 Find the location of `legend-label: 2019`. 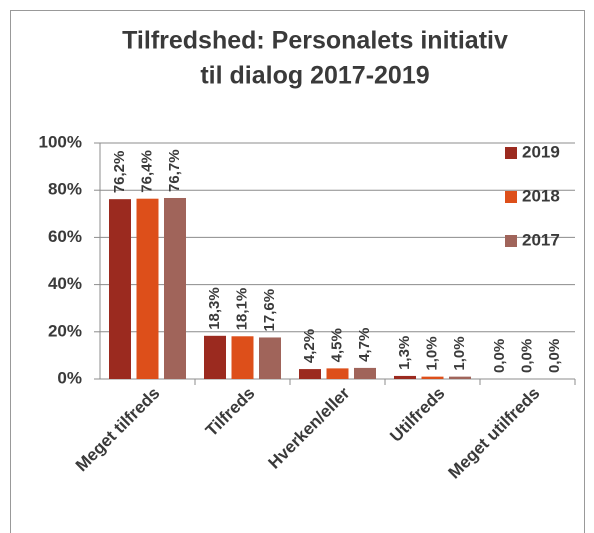

legend-label: 2019 is located at coordinates (541, 151).